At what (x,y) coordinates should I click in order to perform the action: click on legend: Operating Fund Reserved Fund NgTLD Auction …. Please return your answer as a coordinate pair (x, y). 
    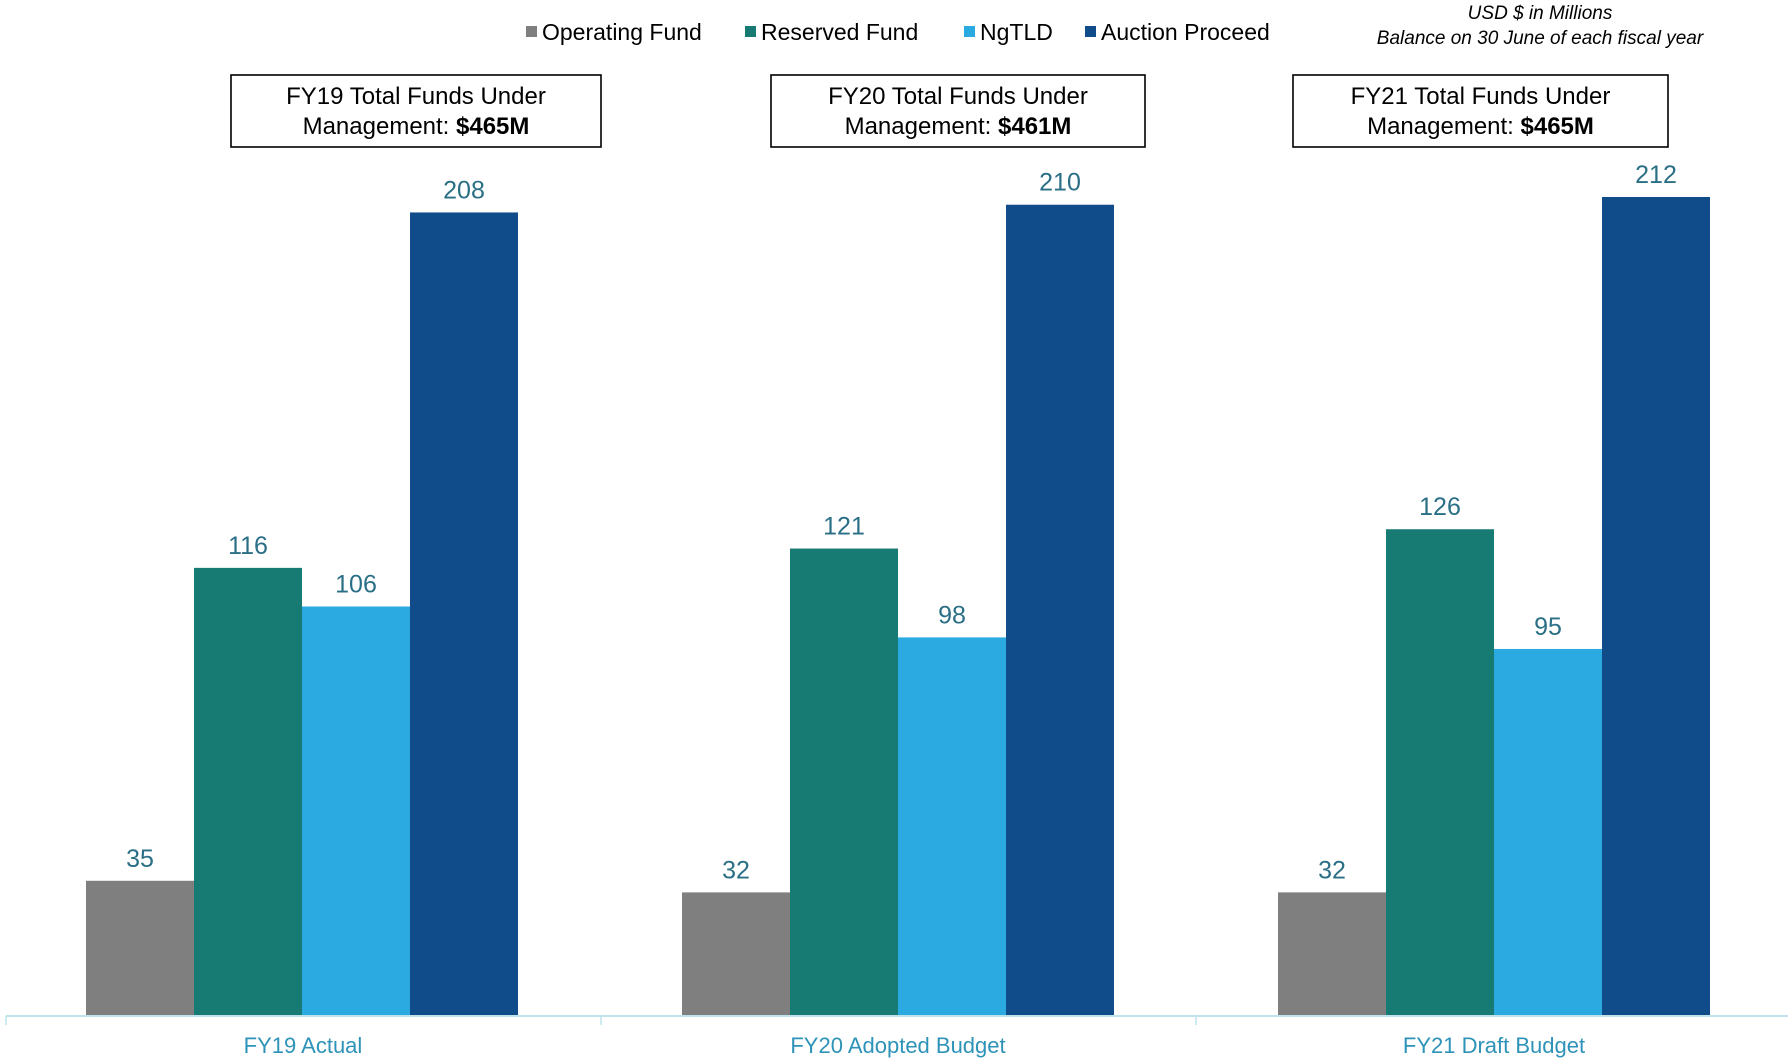
    Looking at the image, I should click on (898, 32).